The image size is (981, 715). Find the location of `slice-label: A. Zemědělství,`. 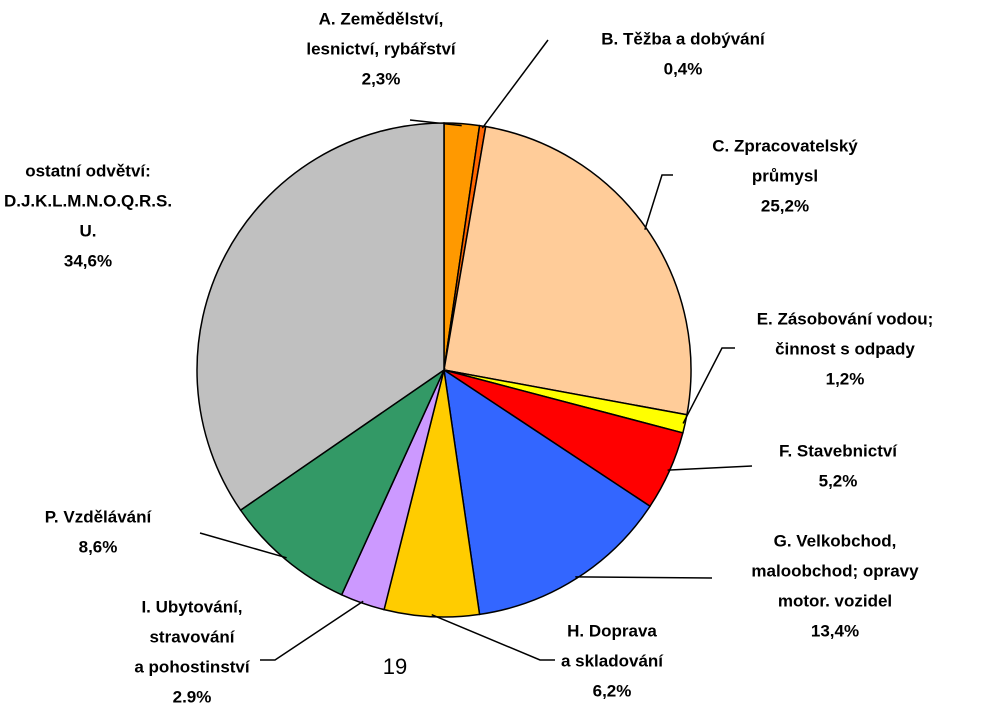

slice-label: A. Zemědělství, is located at coordinates (381, 18).